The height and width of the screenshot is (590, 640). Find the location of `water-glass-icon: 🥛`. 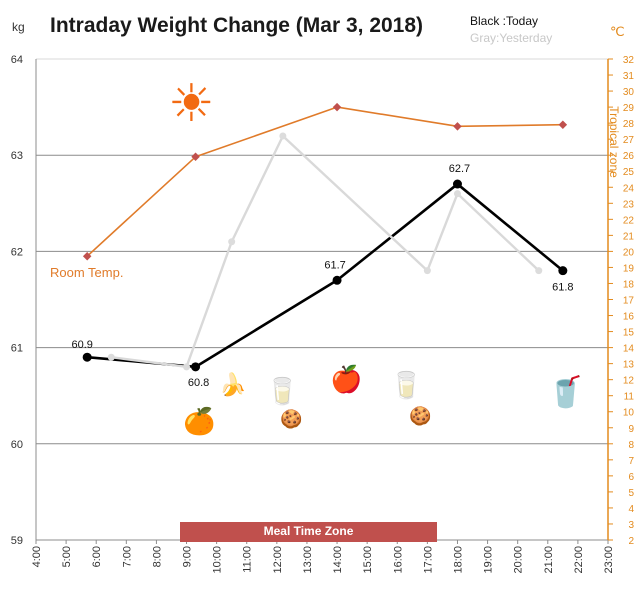

water-glass-icon: 🥛 is located at coordinates (282, 391).